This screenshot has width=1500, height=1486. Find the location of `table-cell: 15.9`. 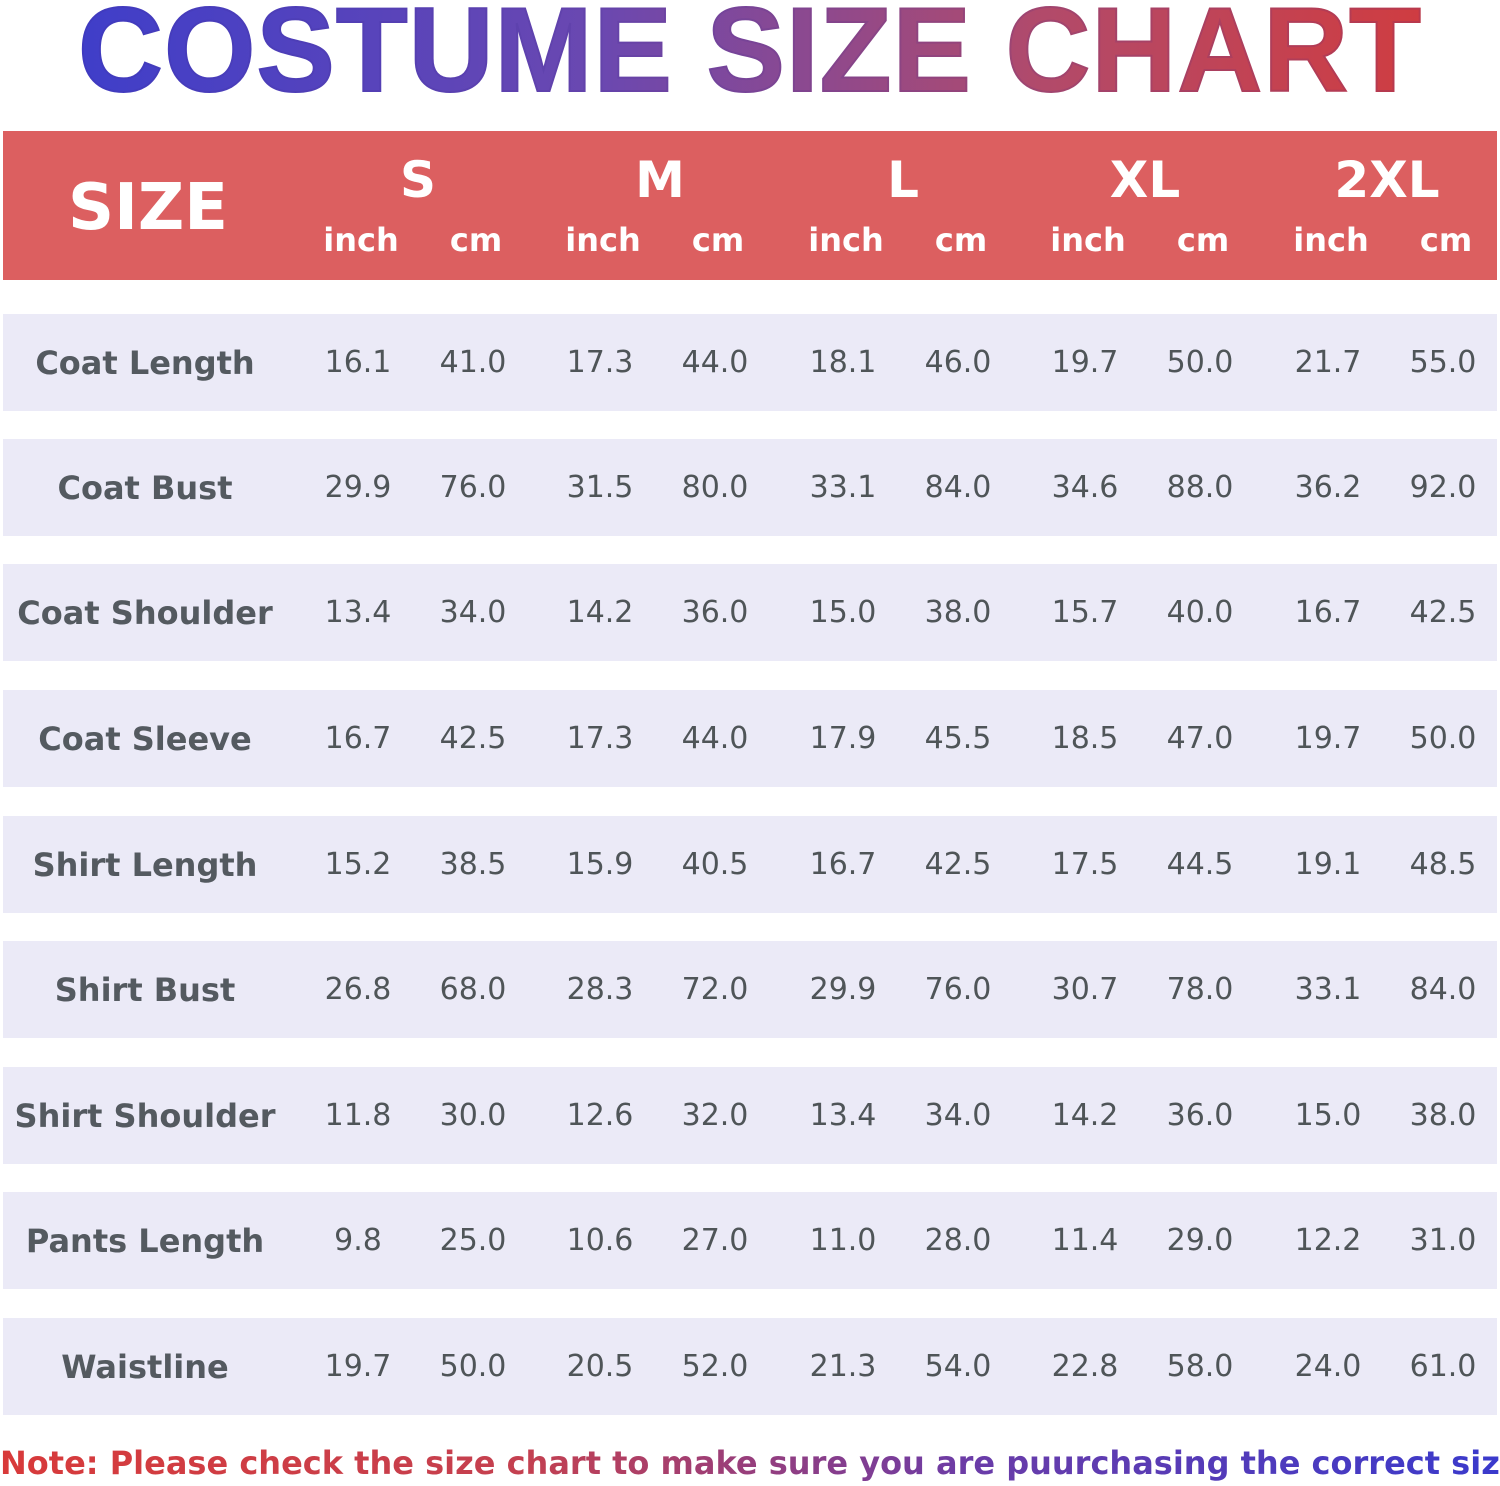

table-cell: 15.9 is located at coordinates (600, 864).